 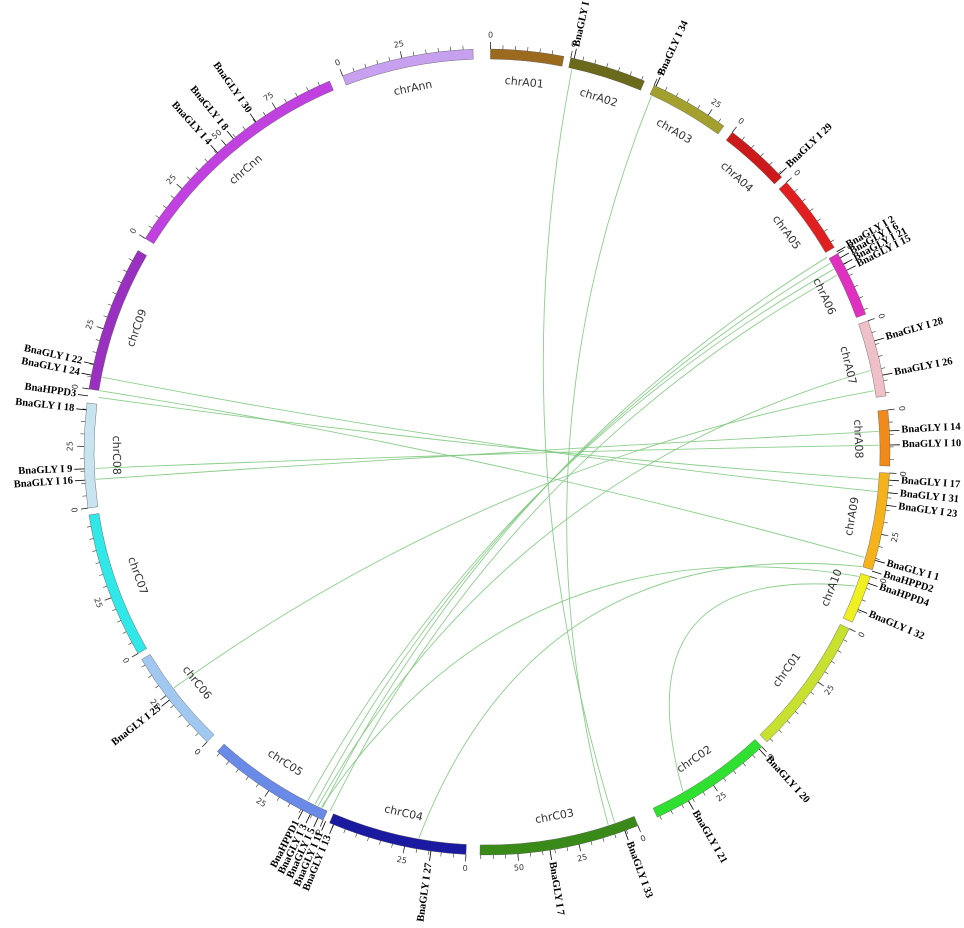 What do you see at coordinates (923, 367) in the screenshot?
I see `gene-label: BnaGLY I 26` at bounding box center [923, 367].